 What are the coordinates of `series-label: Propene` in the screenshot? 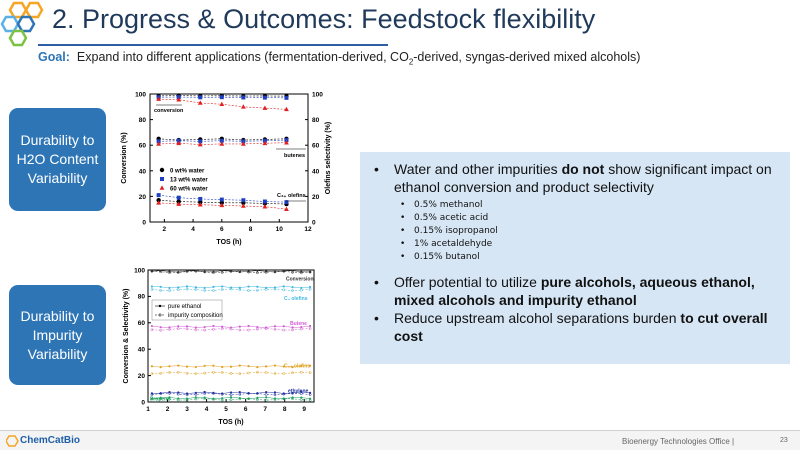 It's located at (160, 399).